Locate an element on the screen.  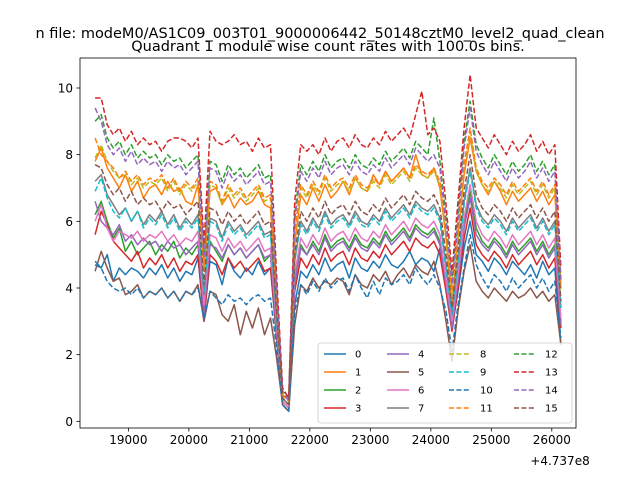
x-offset-label: +4.737e8 is located at coordinates (559, 461).